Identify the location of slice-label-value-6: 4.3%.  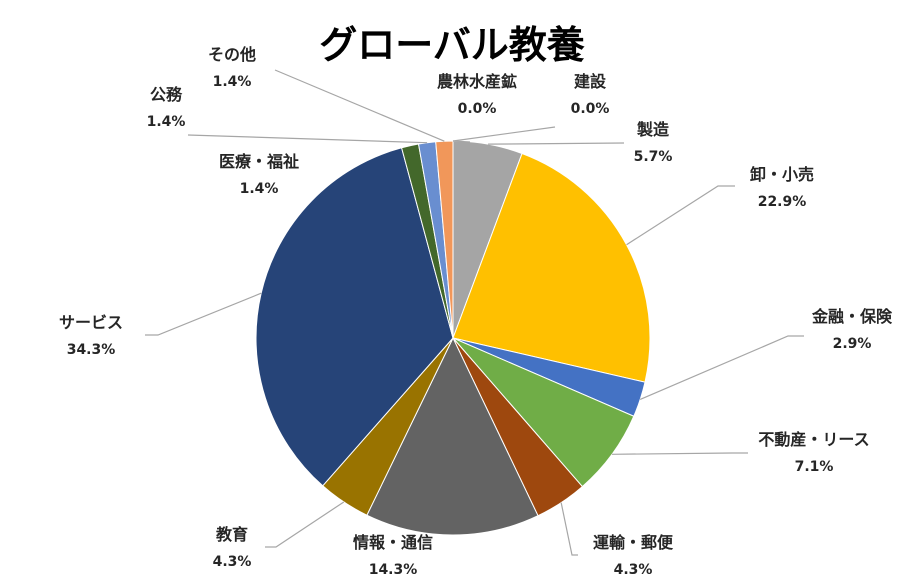
(633, 570).